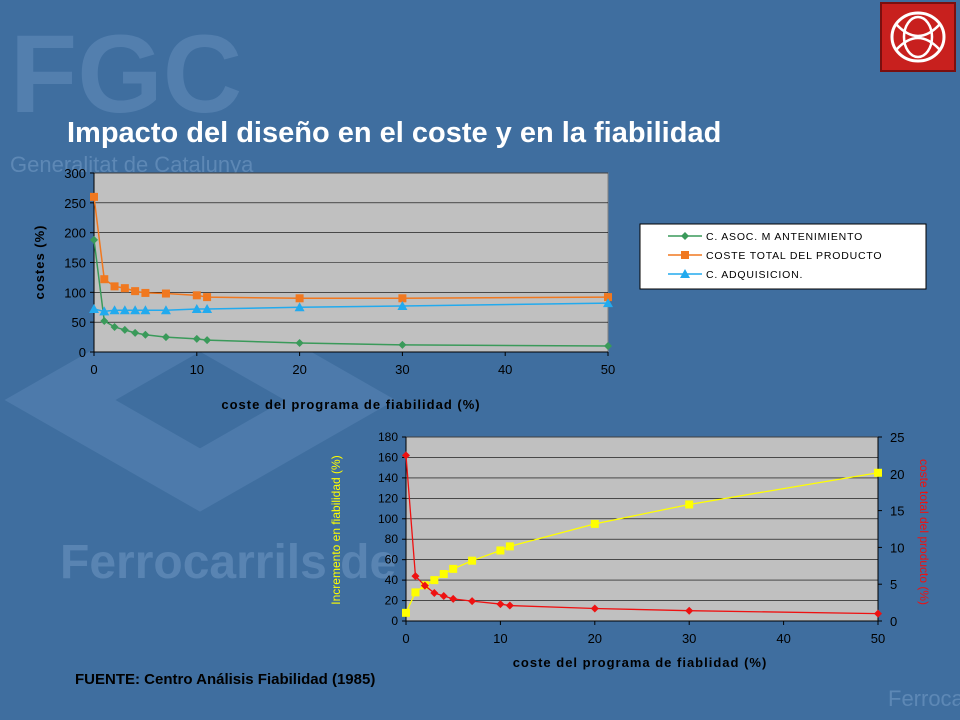 This screenshot has height=720, width=960. Describe the element at coordinates (75, 263) in the screenshot. I see `y-tick-label: 150` at that location.